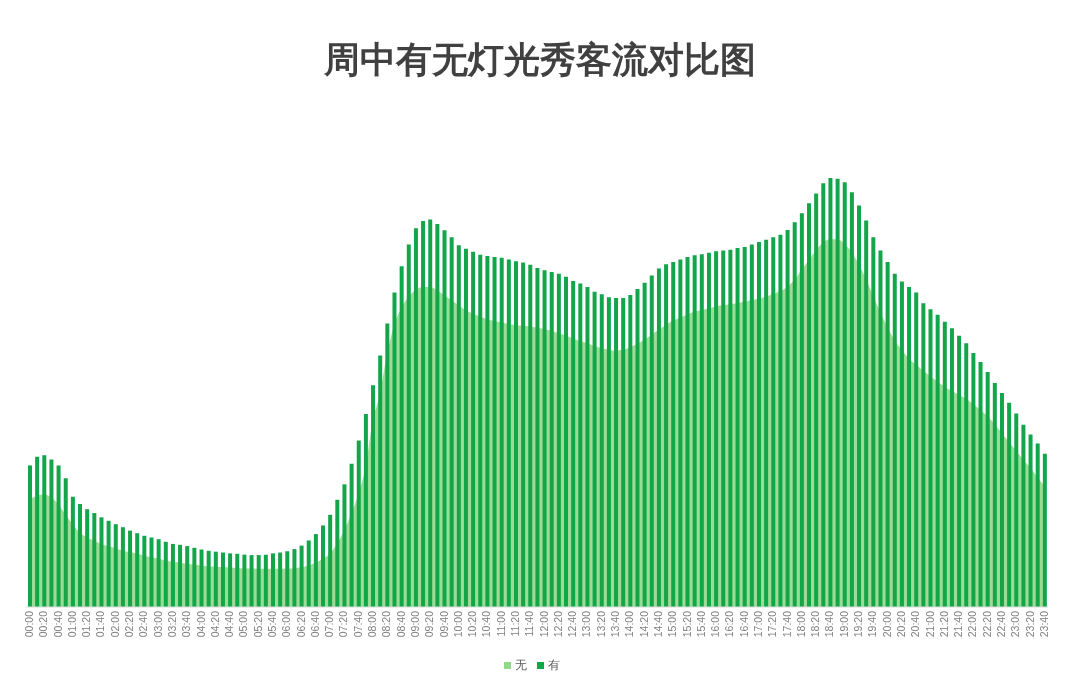 Image resolution: width=1080 pixels, height=685 pixels. What do you see at coordinates (186, 624) in the screenshot?
I see `x-tick-label: 03:40` at bounding box center [186, 624].